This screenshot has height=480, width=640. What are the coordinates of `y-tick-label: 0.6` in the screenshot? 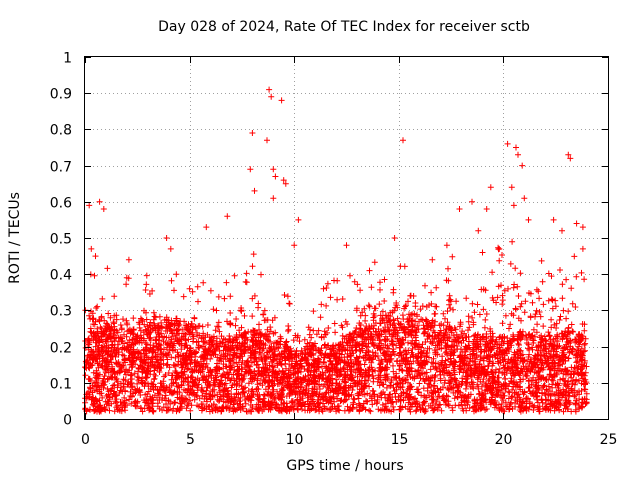 It's located at (61, 204).